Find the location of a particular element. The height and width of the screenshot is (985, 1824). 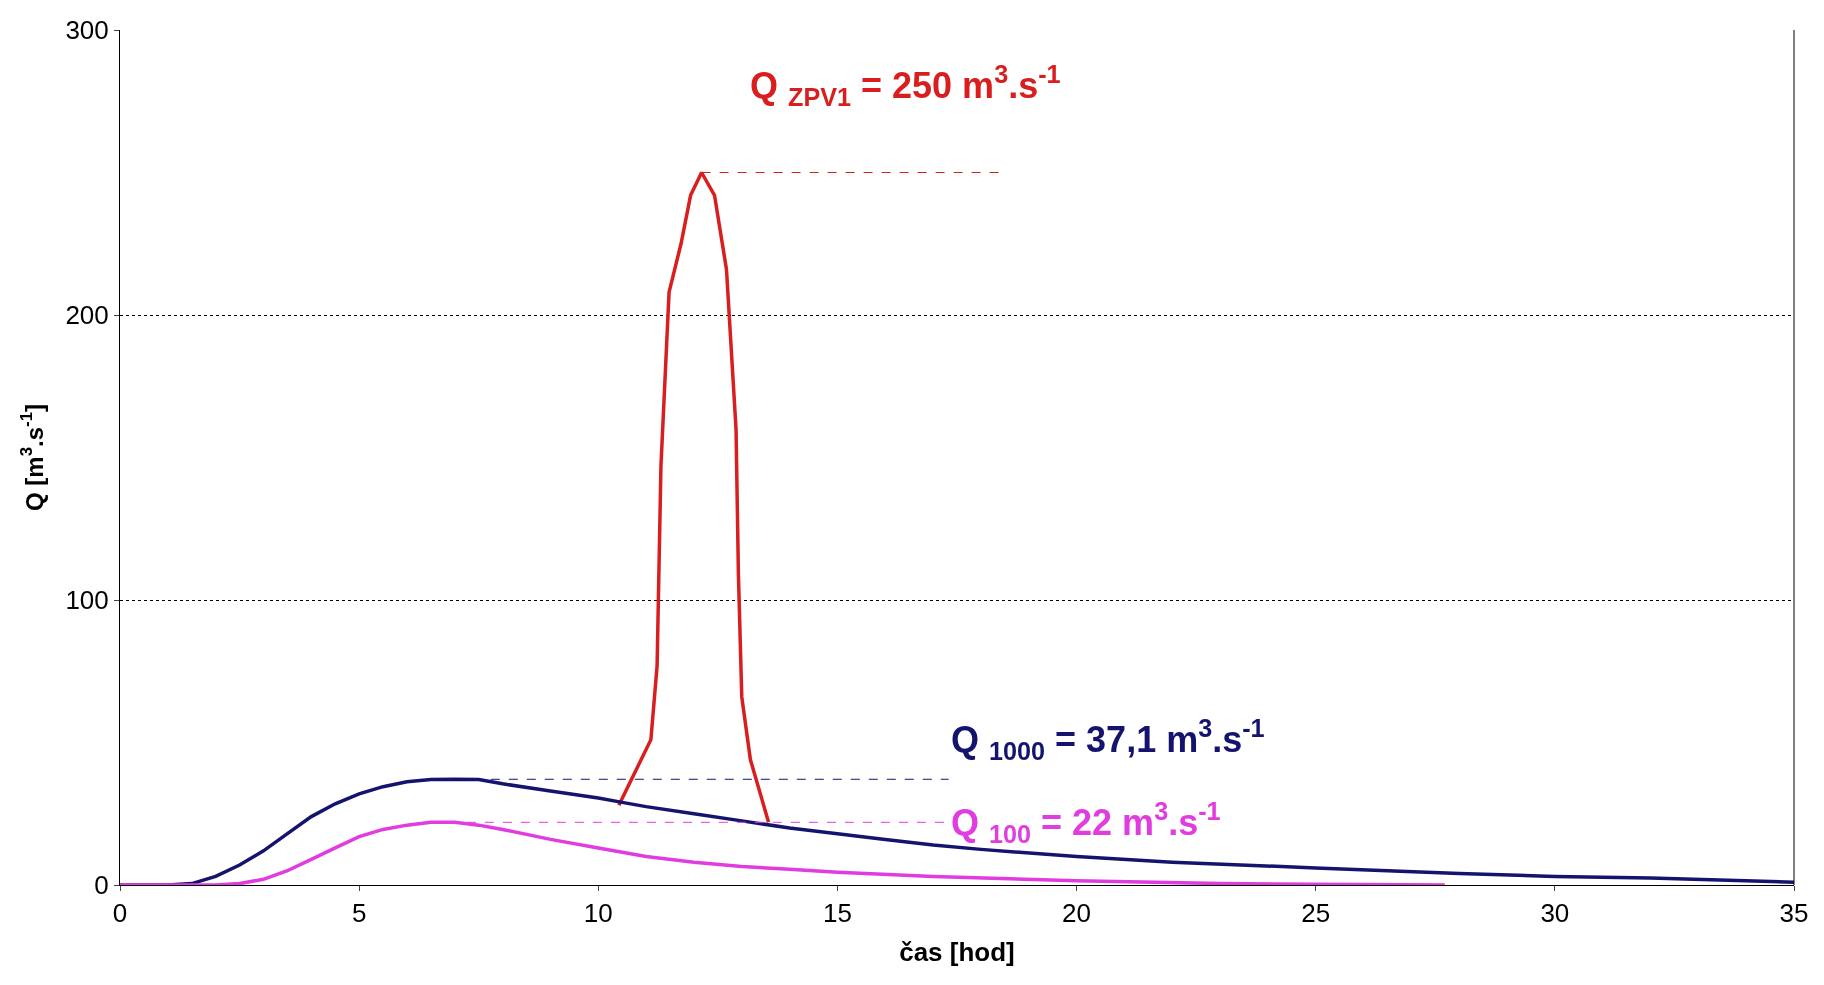

x-tick-label: 35 is located at coordinates (1794, 913).